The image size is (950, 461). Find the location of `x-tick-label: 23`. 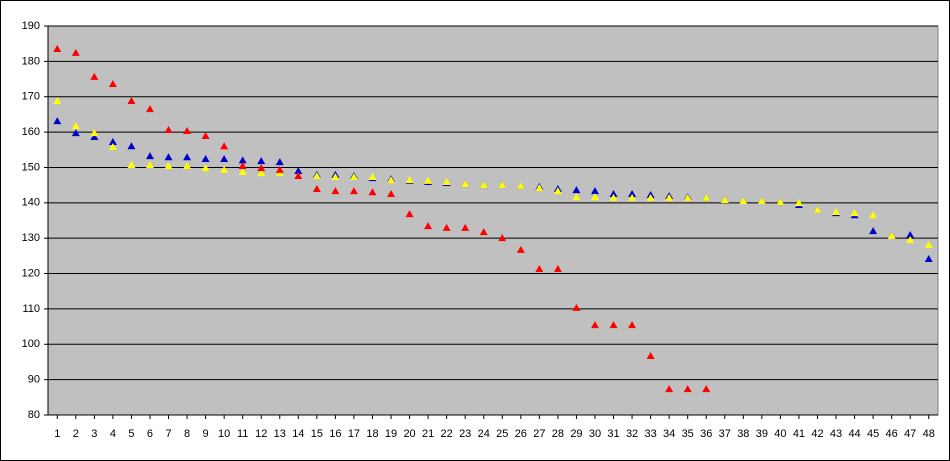

x-tick-label: 23 is located at coordinates (465, 434).